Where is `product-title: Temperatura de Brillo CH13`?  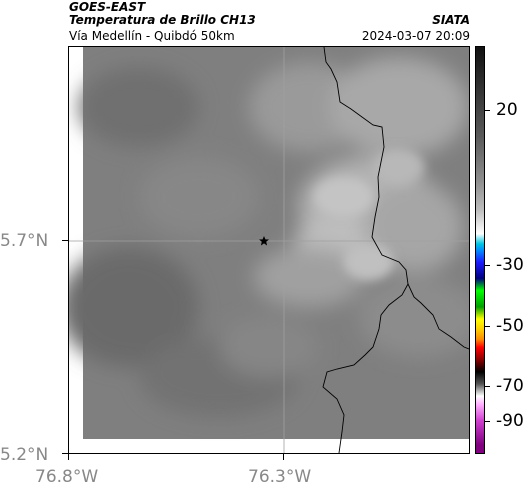 product-title: Temperatura de Brillo CH13 is located at coordinates (162, 20).